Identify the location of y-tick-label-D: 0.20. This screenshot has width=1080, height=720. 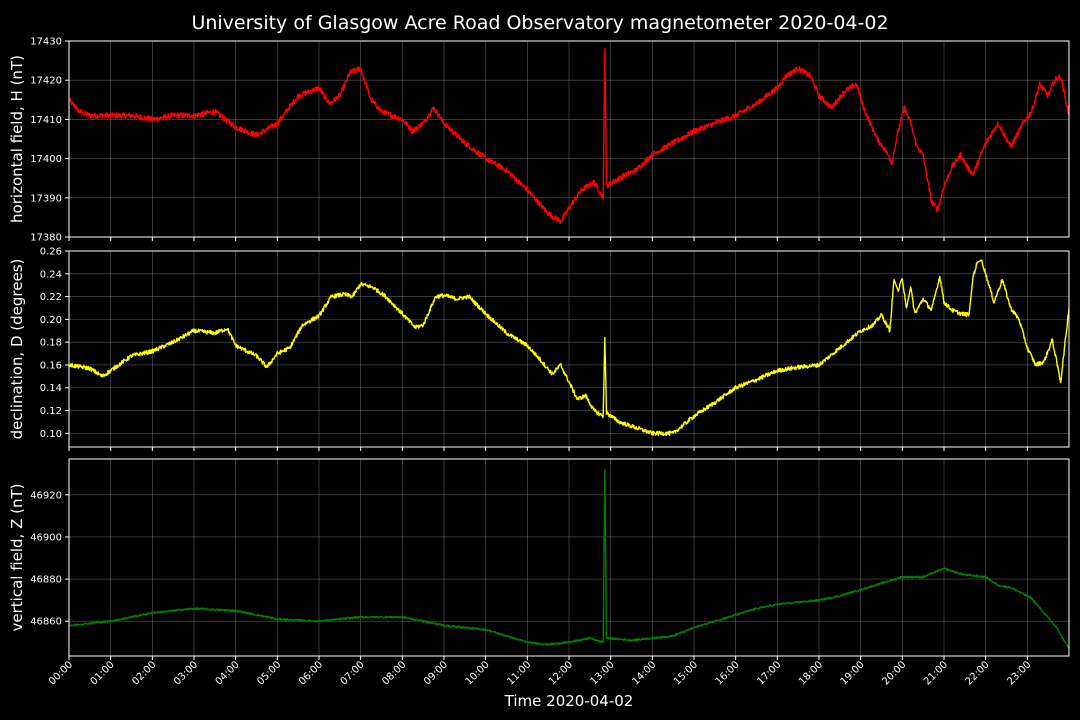
(51, 320).